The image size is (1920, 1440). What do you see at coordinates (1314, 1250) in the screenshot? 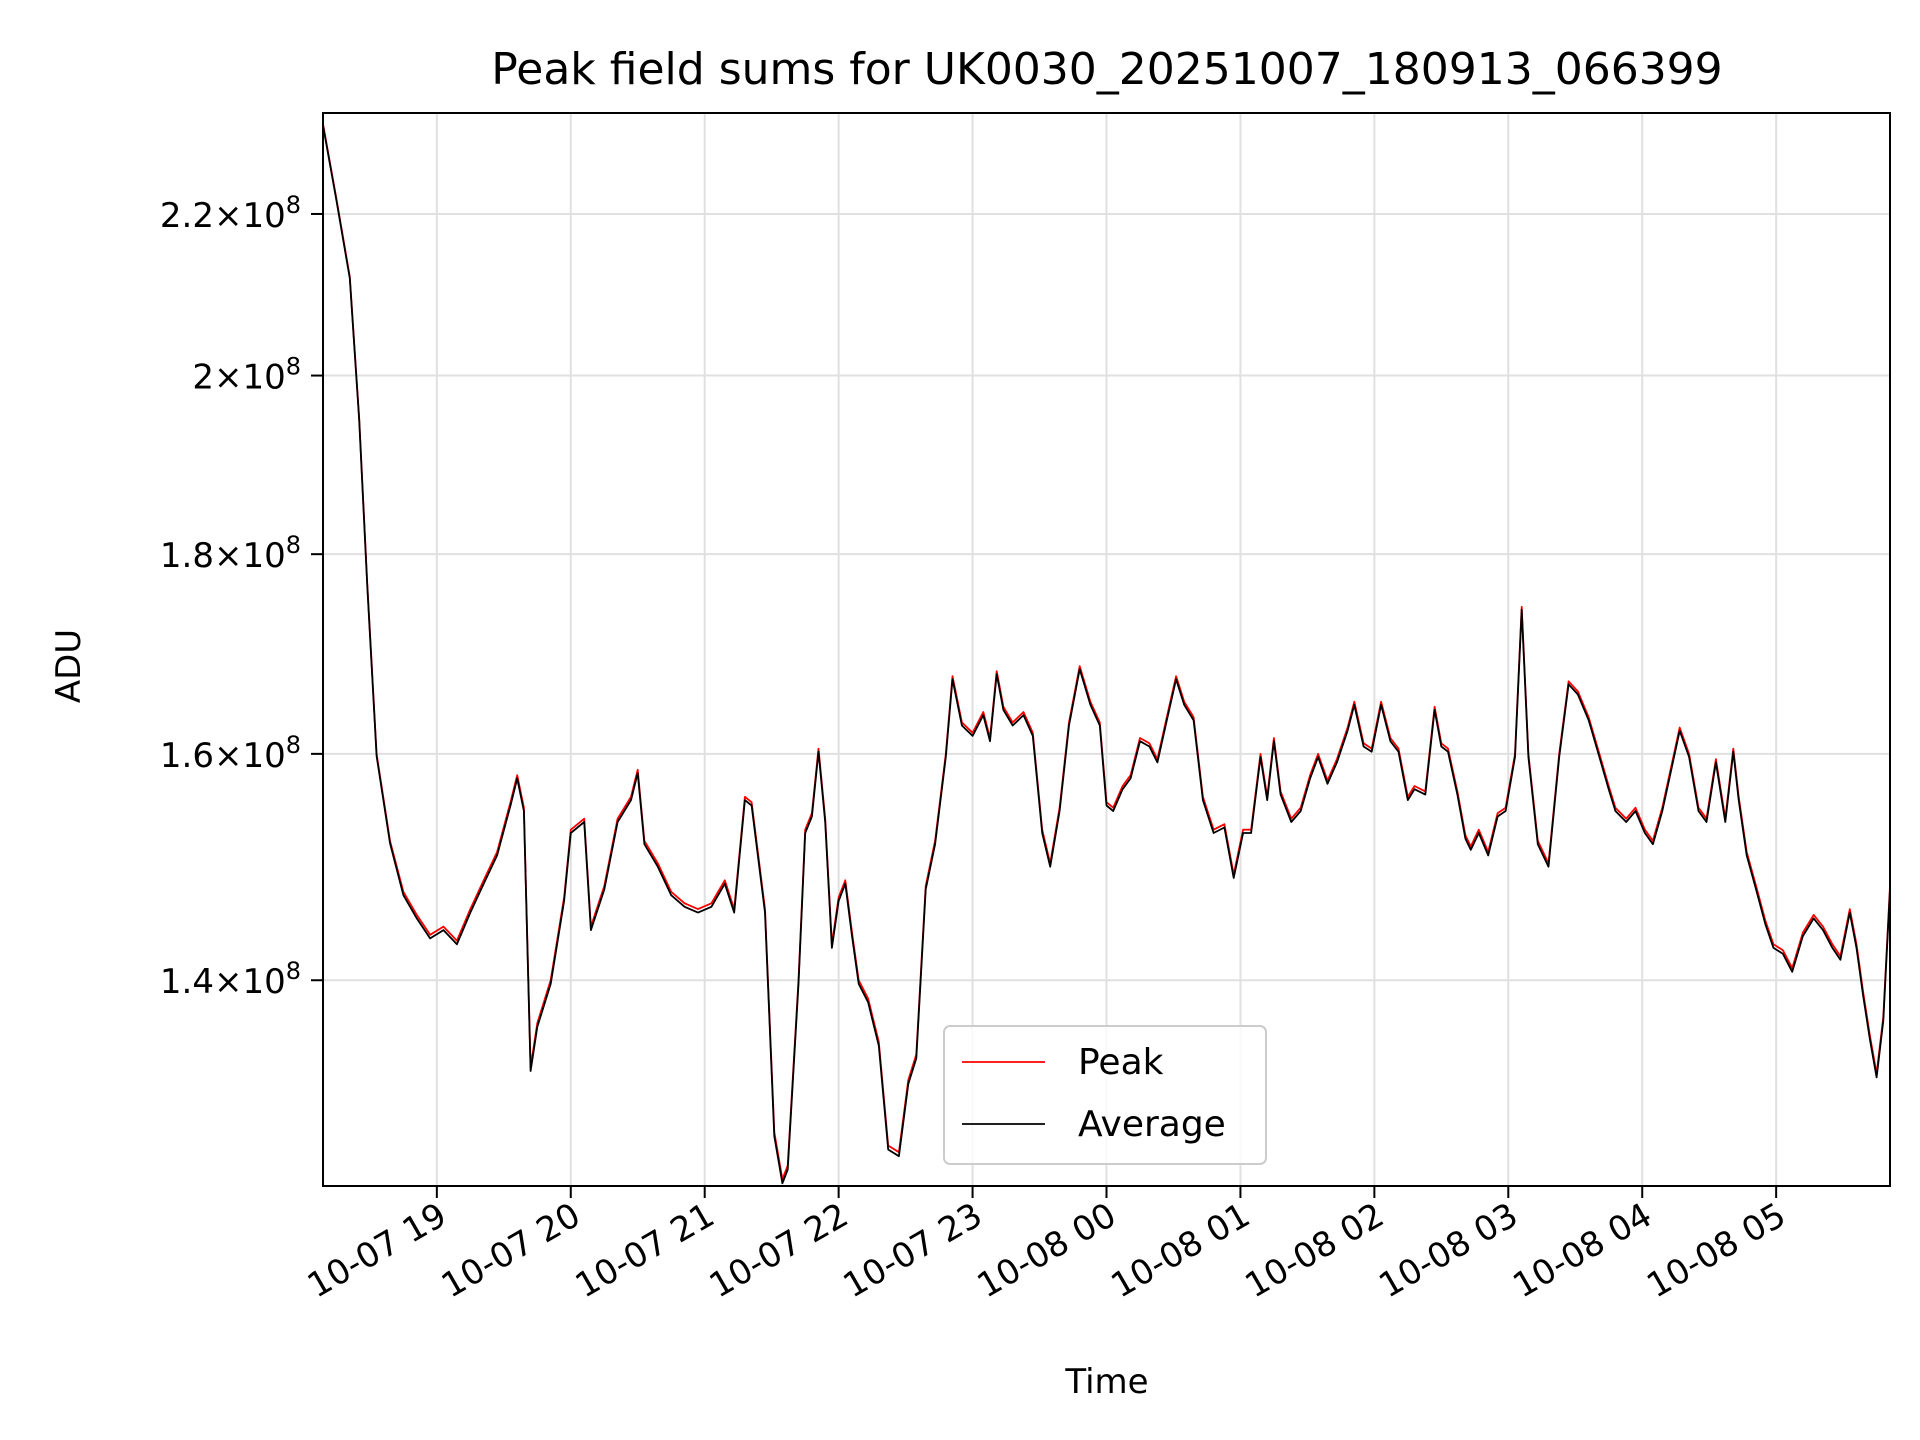
I see `x-tick-label: 10-08 02` at bounding box center [1314, 1250].